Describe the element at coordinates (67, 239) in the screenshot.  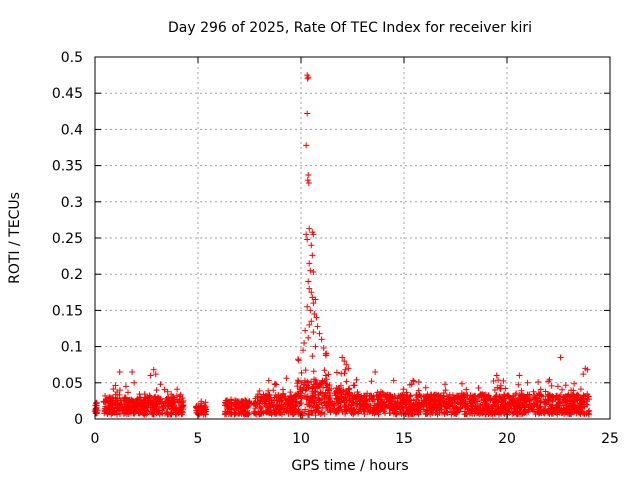
I see `y-tick-label: 0.25` at that location.